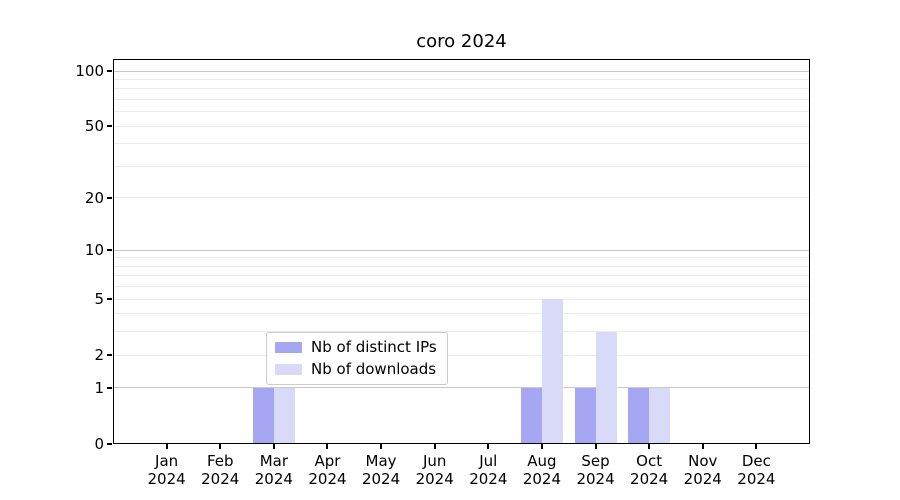  I want to click on bar-nb-of-downloads-sep, so click(606, 387).